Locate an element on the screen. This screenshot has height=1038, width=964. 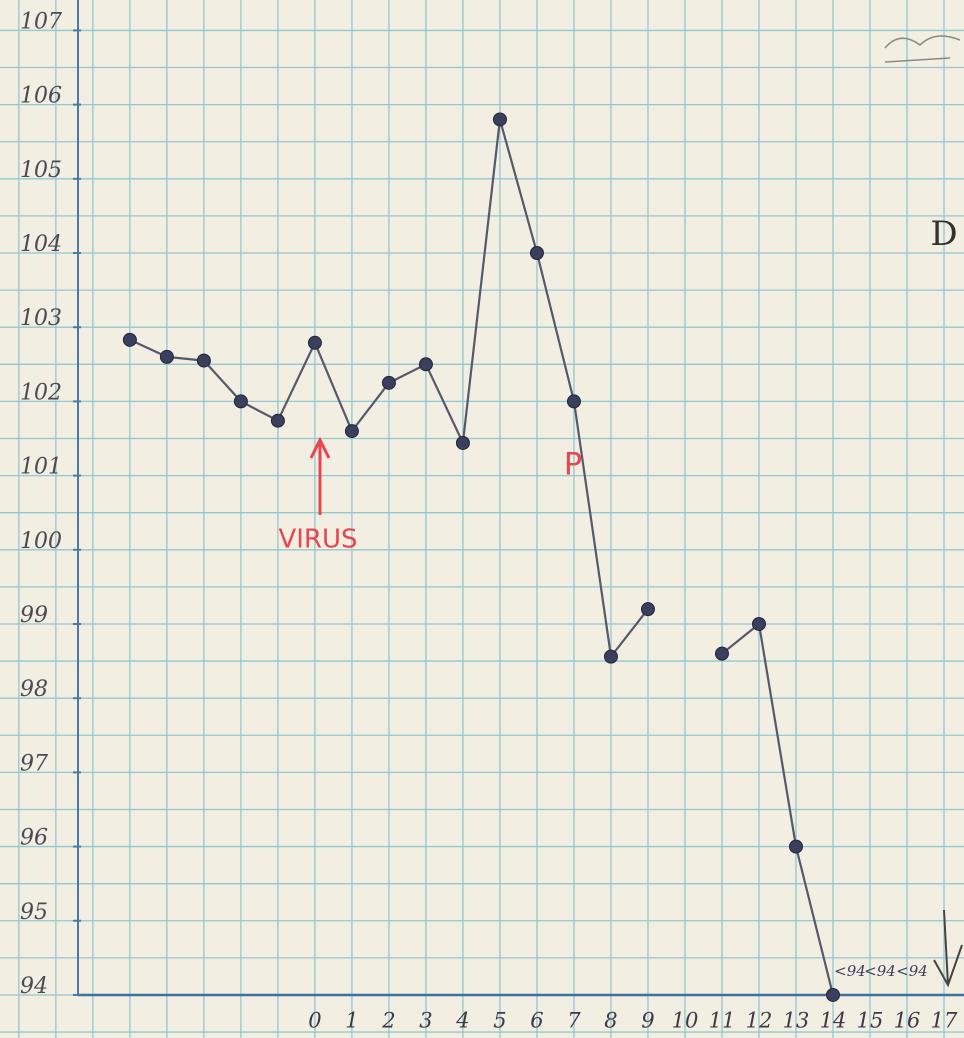
x-tick-label: 1 is located at coordinates (351, 1021).